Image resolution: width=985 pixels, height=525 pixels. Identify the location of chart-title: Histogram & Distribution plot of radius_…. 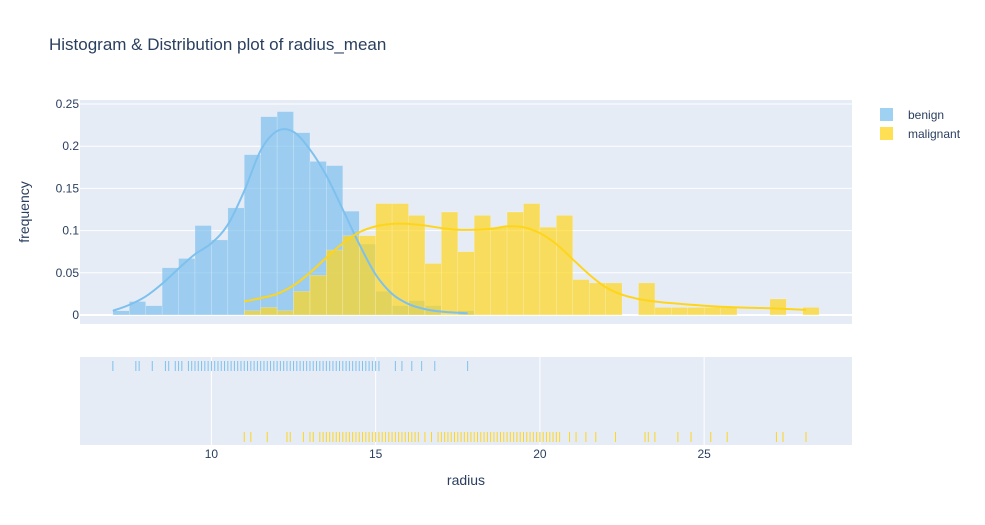
(217, 44).